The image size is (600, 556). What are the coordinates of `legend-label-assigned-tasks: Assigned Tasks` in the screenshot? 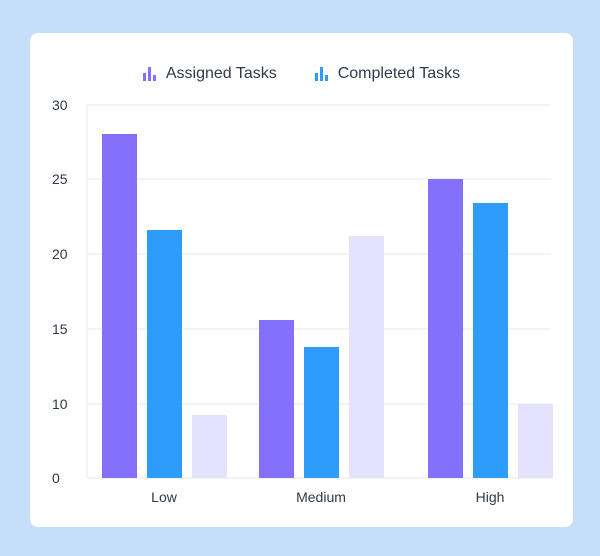 It's located at (221, 73).